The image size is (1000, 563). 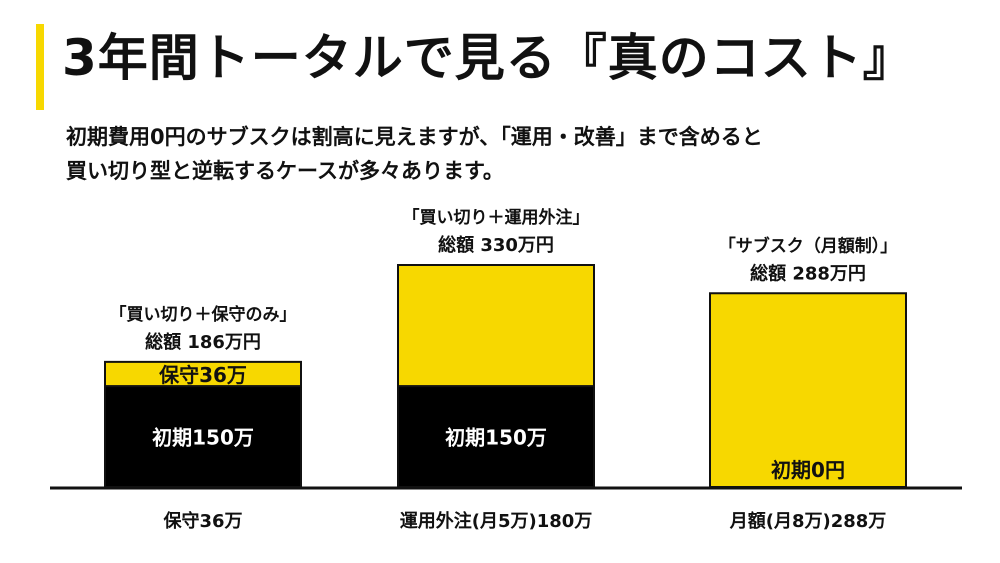 What do you see at coordinates (808, 273) in the screenshot?
I see `category-total-2: 総額 288万円` at bounding box center [808, 273].